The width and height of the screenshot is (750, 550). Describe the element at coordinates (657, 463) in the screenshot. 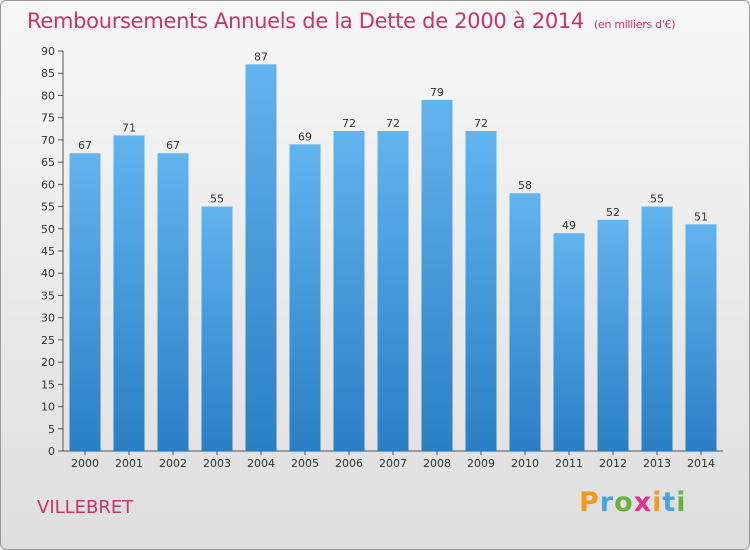

I see `x-tick-label: 2013` at that location.